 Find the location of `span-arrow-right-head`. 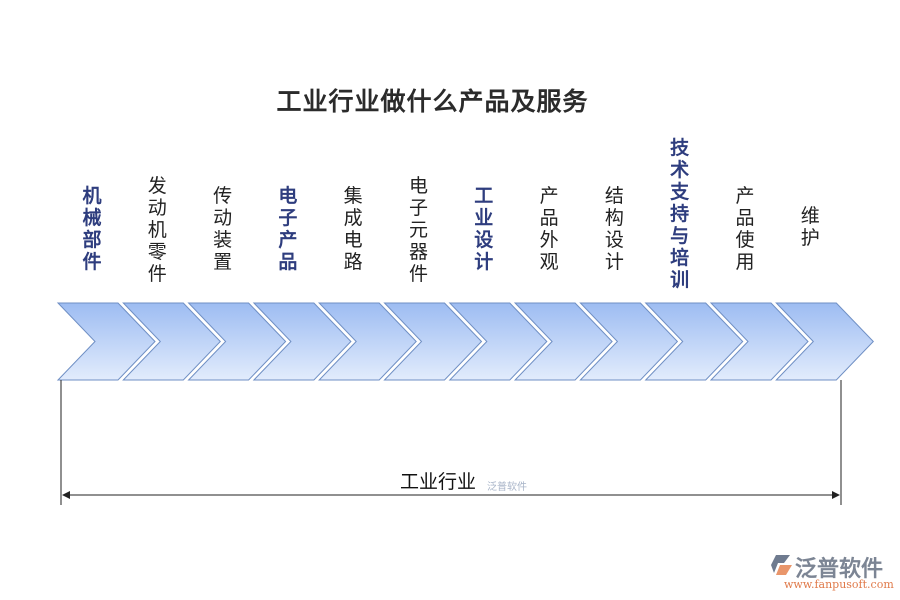

span-arrow-right-head is located at coordinates (836, 495).